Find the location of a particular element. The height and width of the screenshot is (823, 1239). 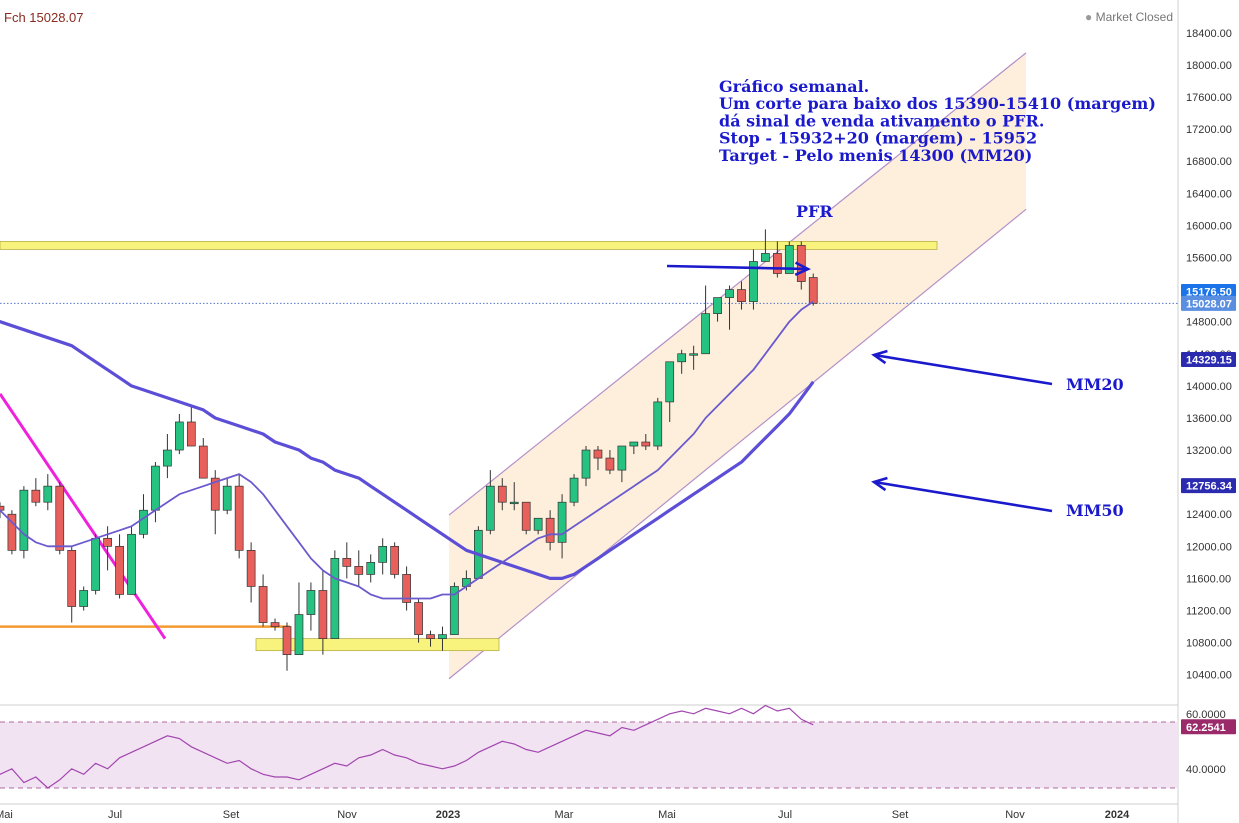

price-tick-label: 10800.00 is located at coordinates (1209, 644).